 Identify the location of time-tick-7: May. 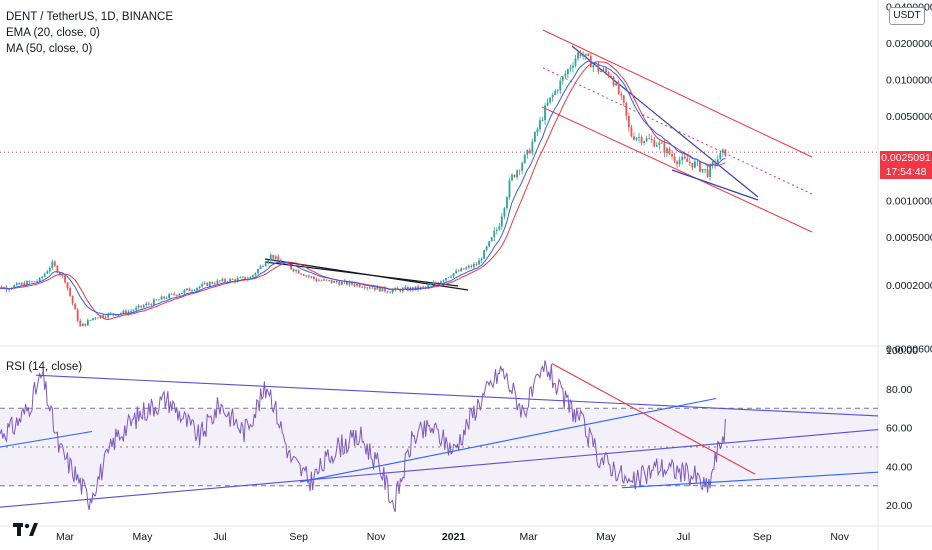
(606, 537).